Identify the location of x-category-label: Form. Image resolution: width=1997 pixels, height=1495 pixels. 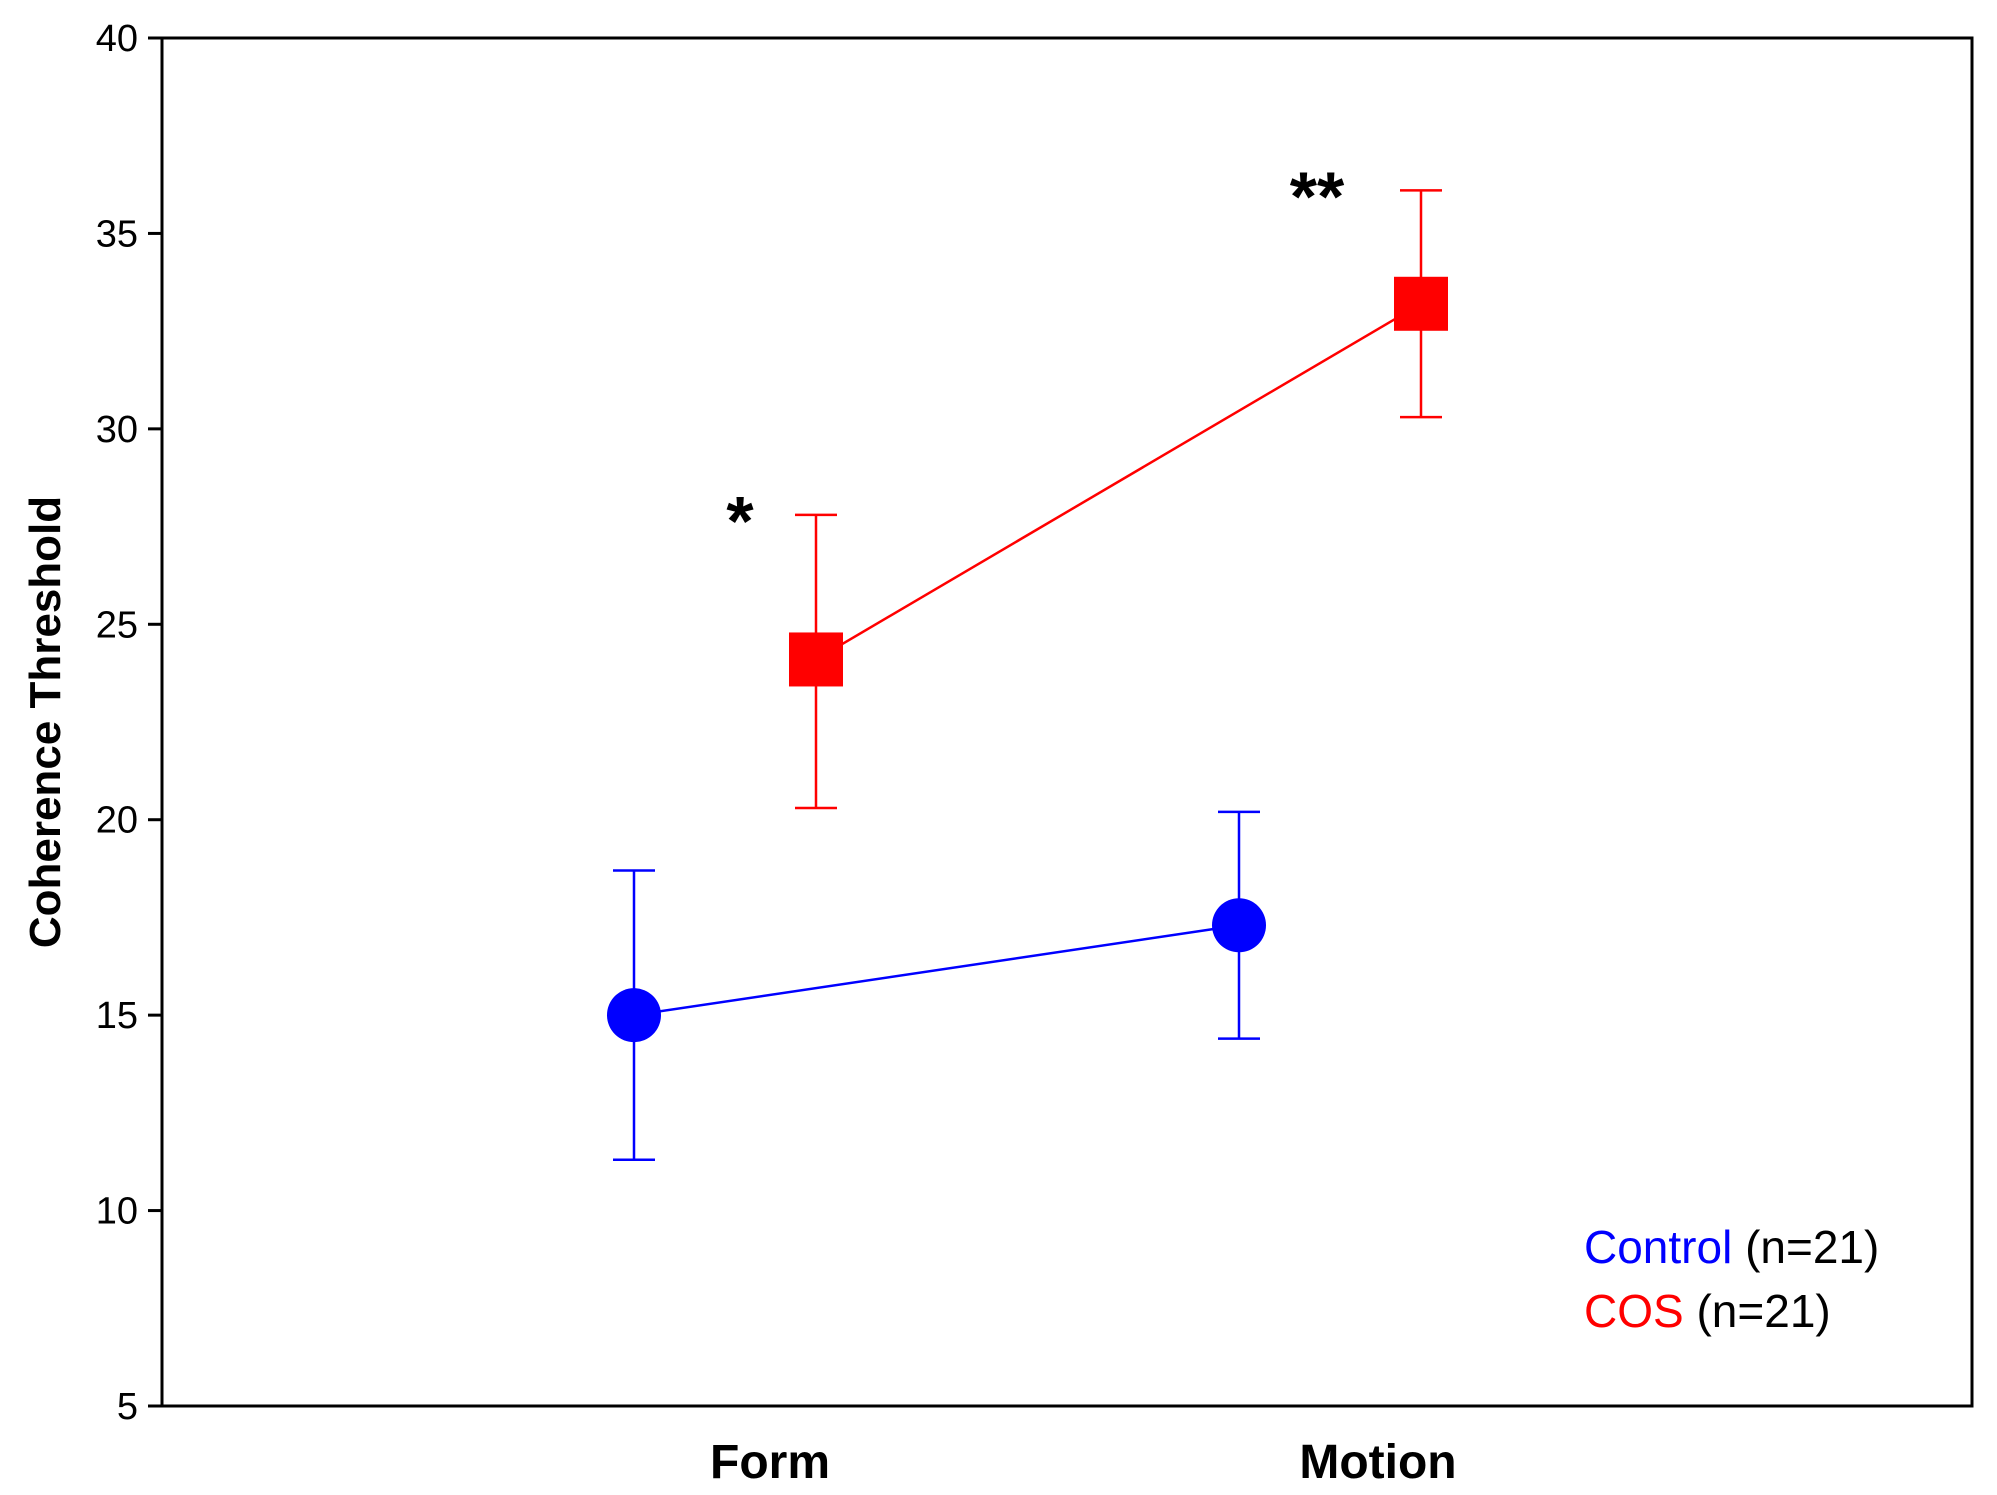
(770, 1462).